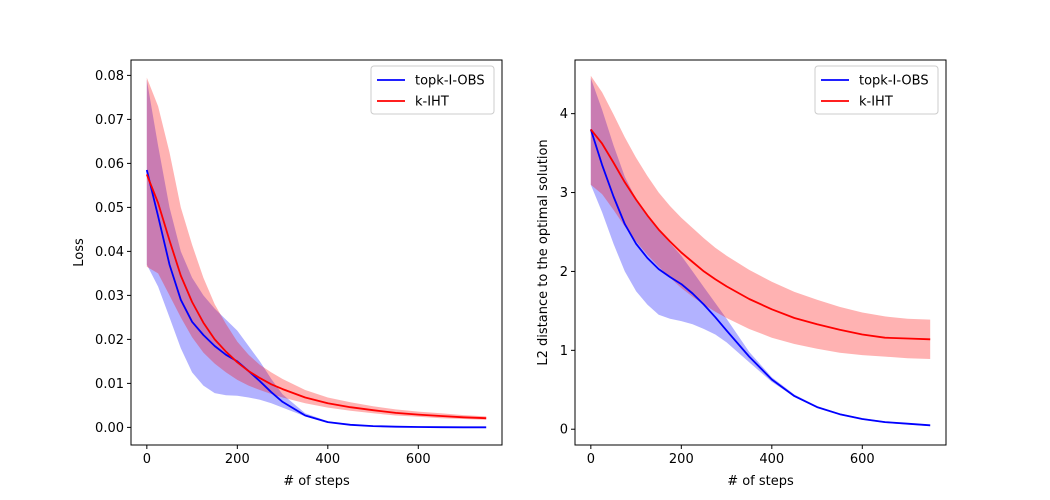 The image size is (1050, 500). I want to click on y-tick-label: 0.07, so click(109, 120).